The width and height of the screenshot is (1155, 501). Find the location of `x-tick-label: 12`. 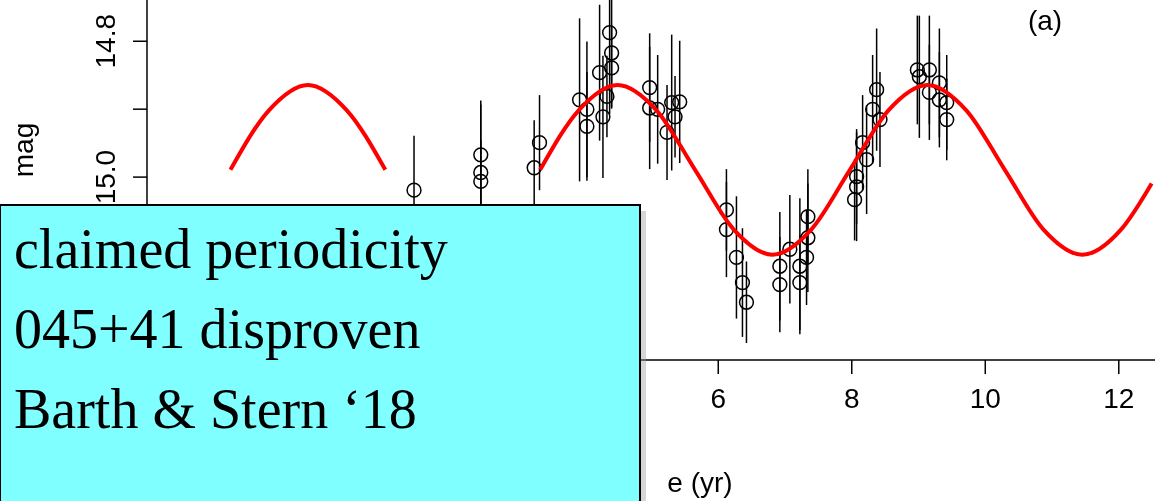

x-tick-label: 12 is located at coordinates (1119, 398).